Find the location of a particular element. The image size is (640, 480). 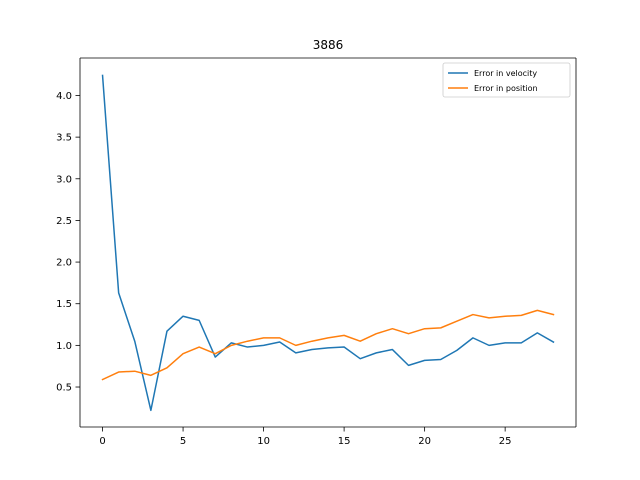

y-tick-label: 2.0 is located at coordinates (64, 263).